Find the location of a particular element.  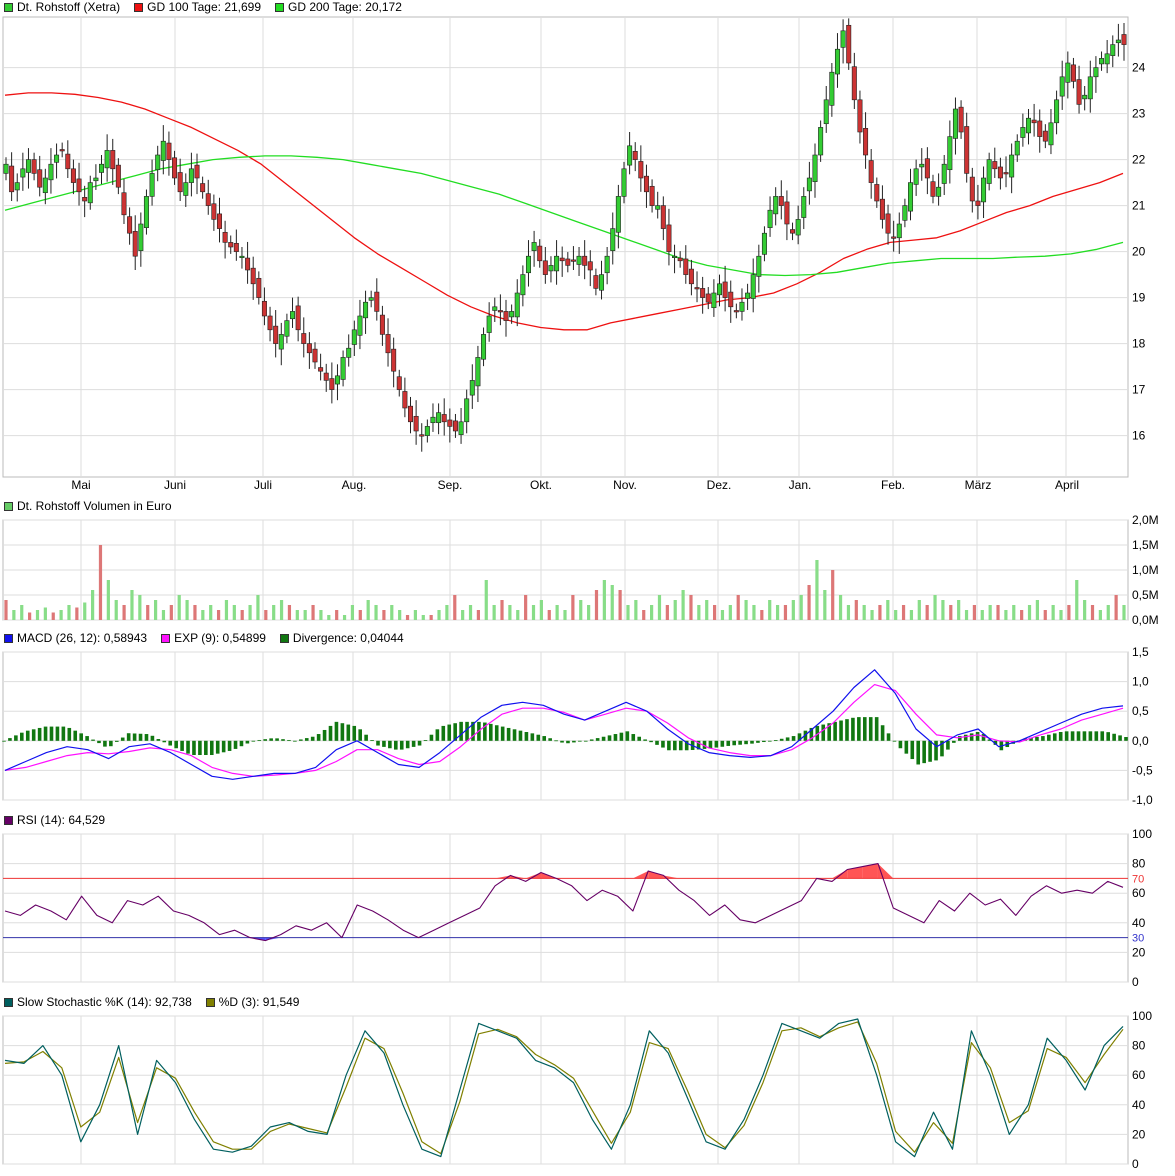

month-label: Aug. is located at coordinates (354, 485).